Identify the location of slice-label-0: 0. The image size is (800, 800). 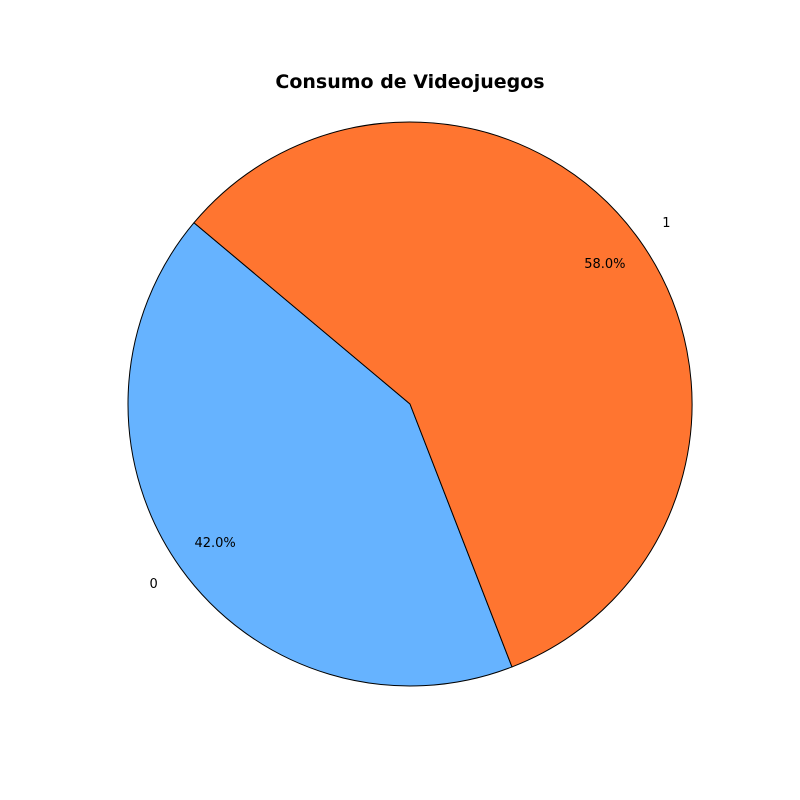
(153, 584).